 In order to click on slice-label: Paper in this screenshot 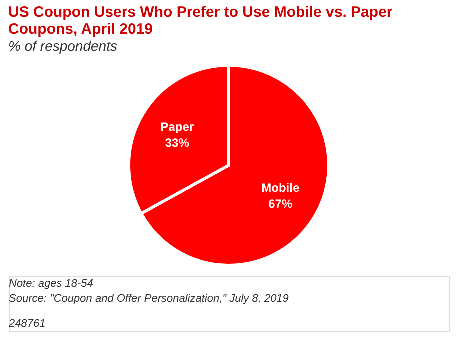, I will do `click(177, 127)`.